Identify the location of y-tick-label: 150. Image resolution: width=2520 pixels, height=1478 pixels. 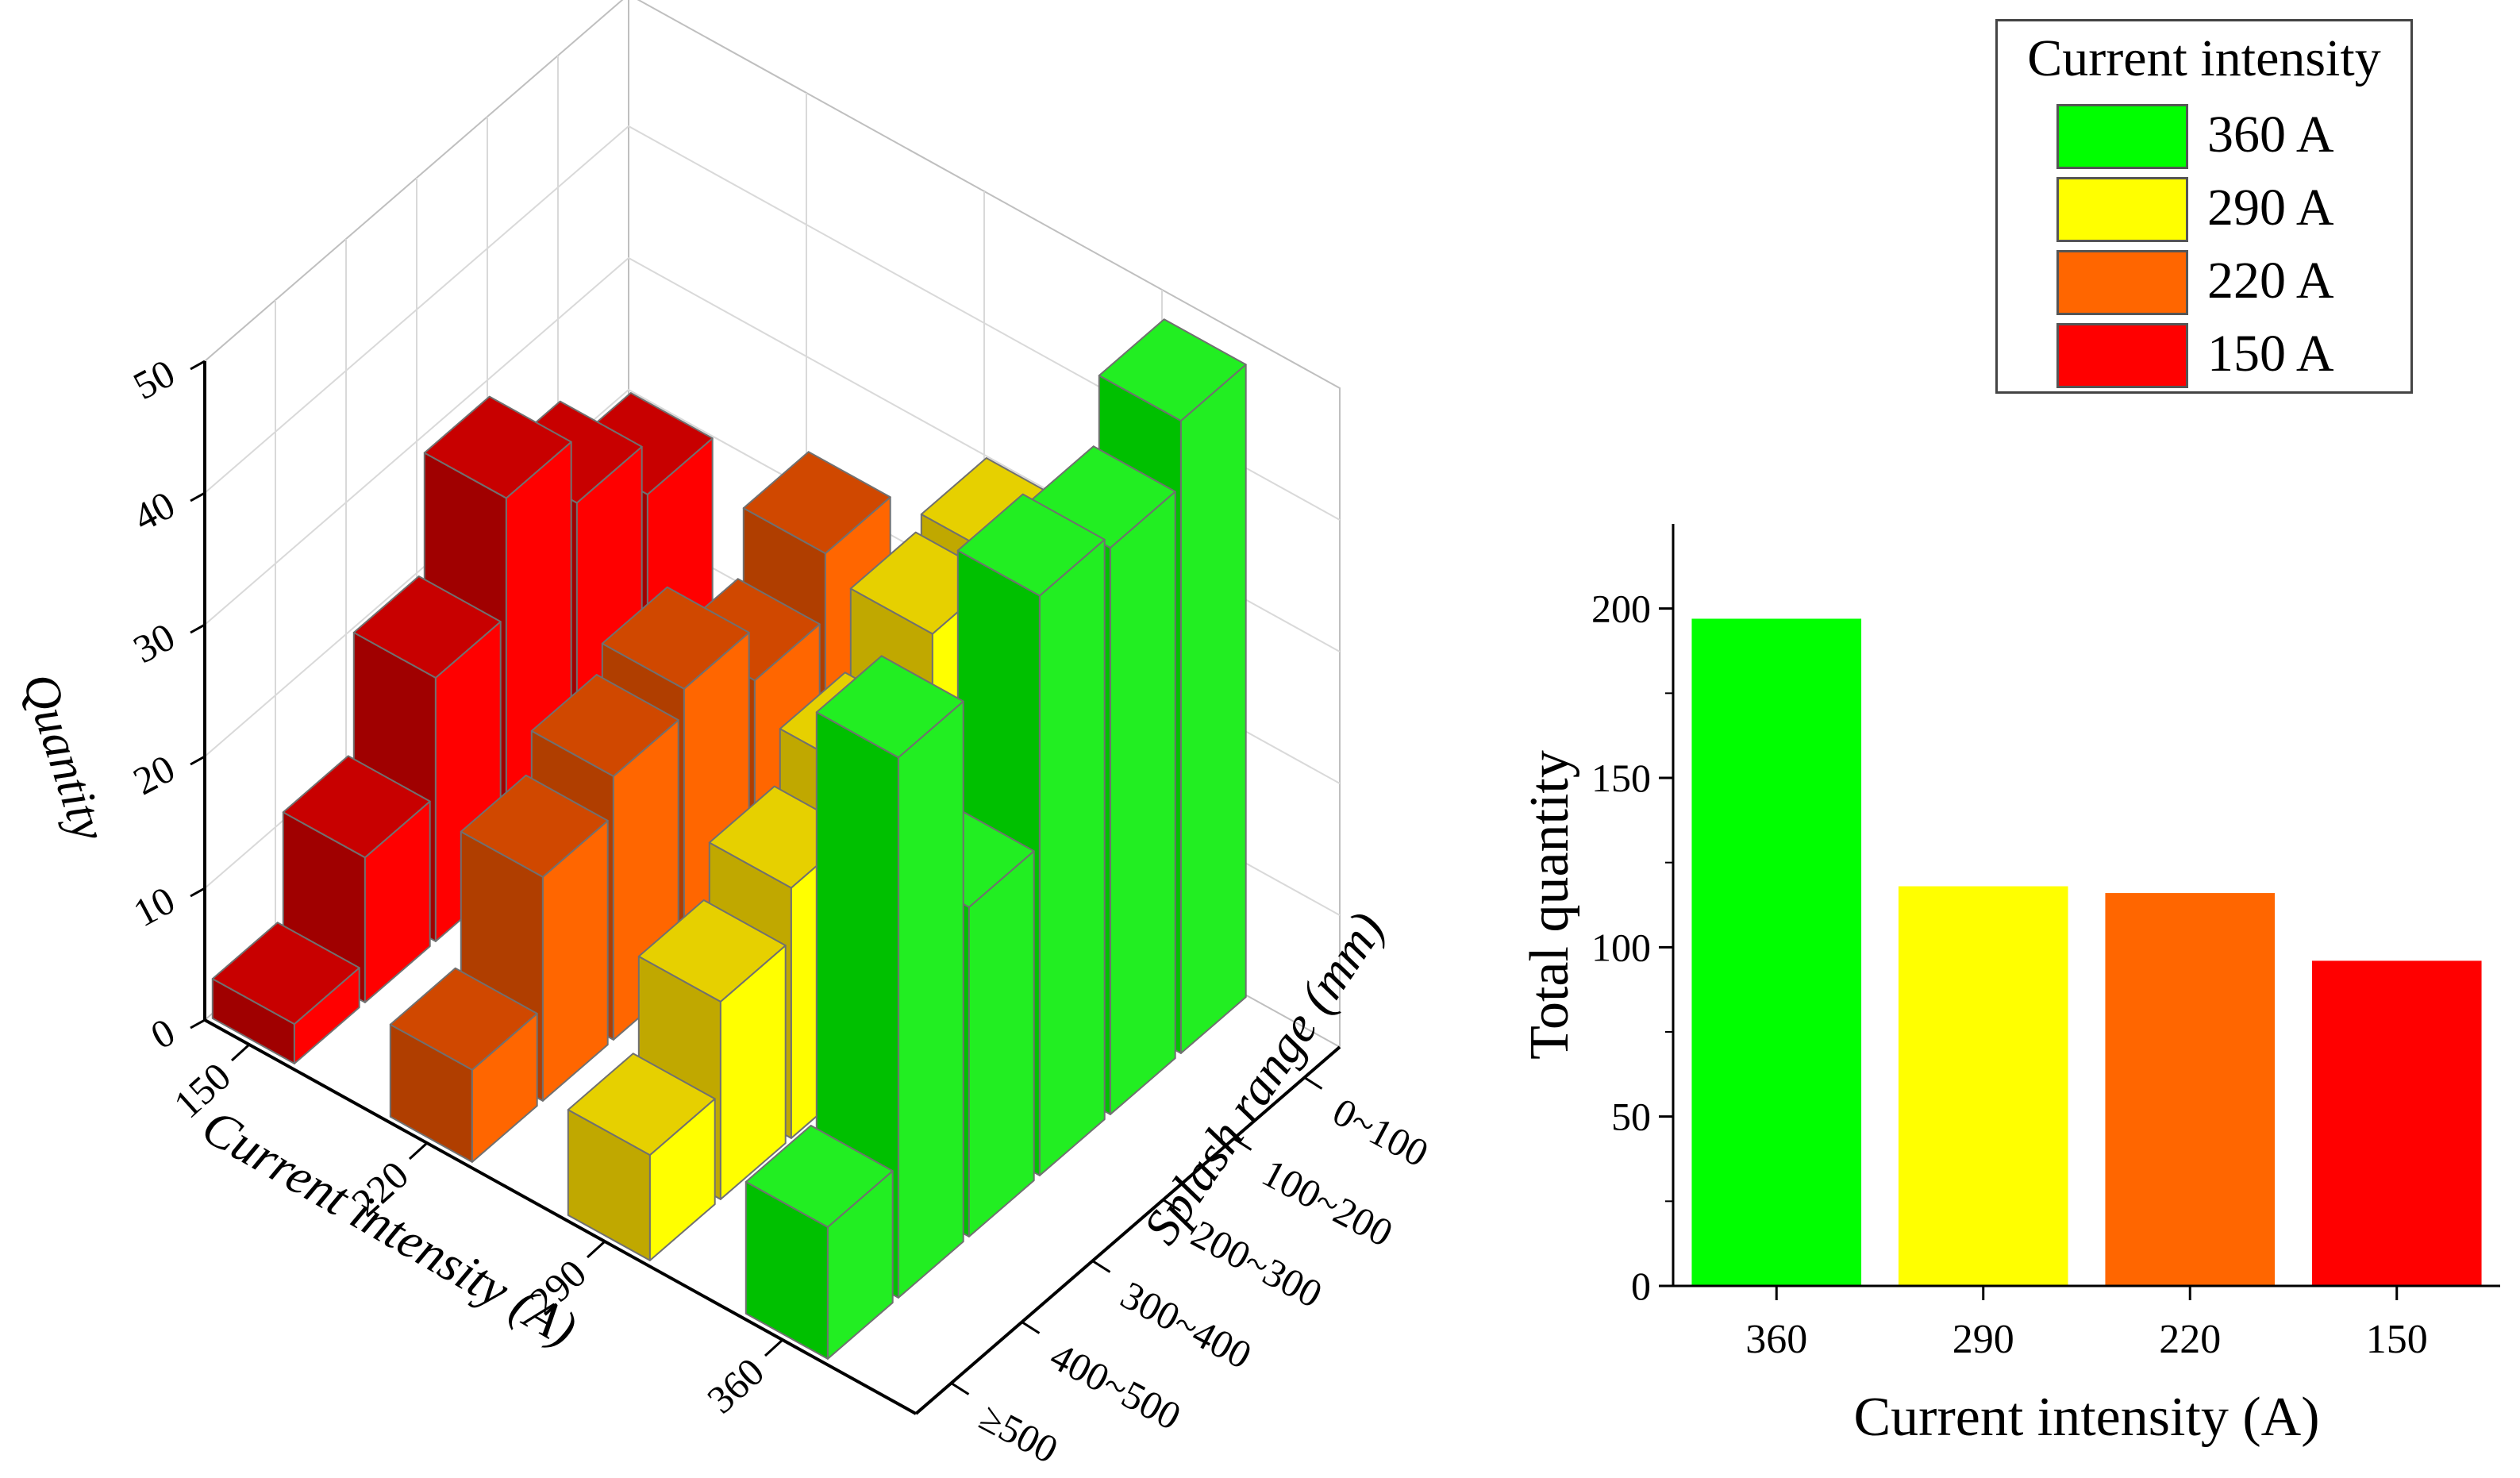
(1621, 778).